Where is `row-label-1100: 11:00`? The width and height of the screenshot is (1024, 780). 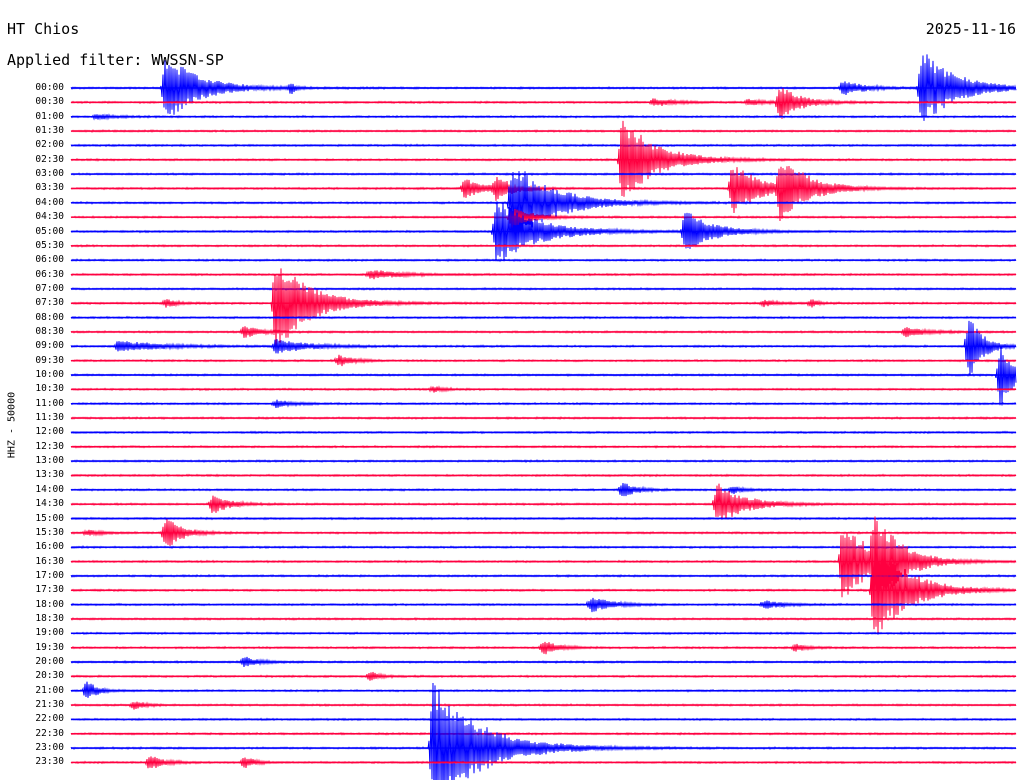
row-label-1100: 11:00 is located at coordinates (49, 403).